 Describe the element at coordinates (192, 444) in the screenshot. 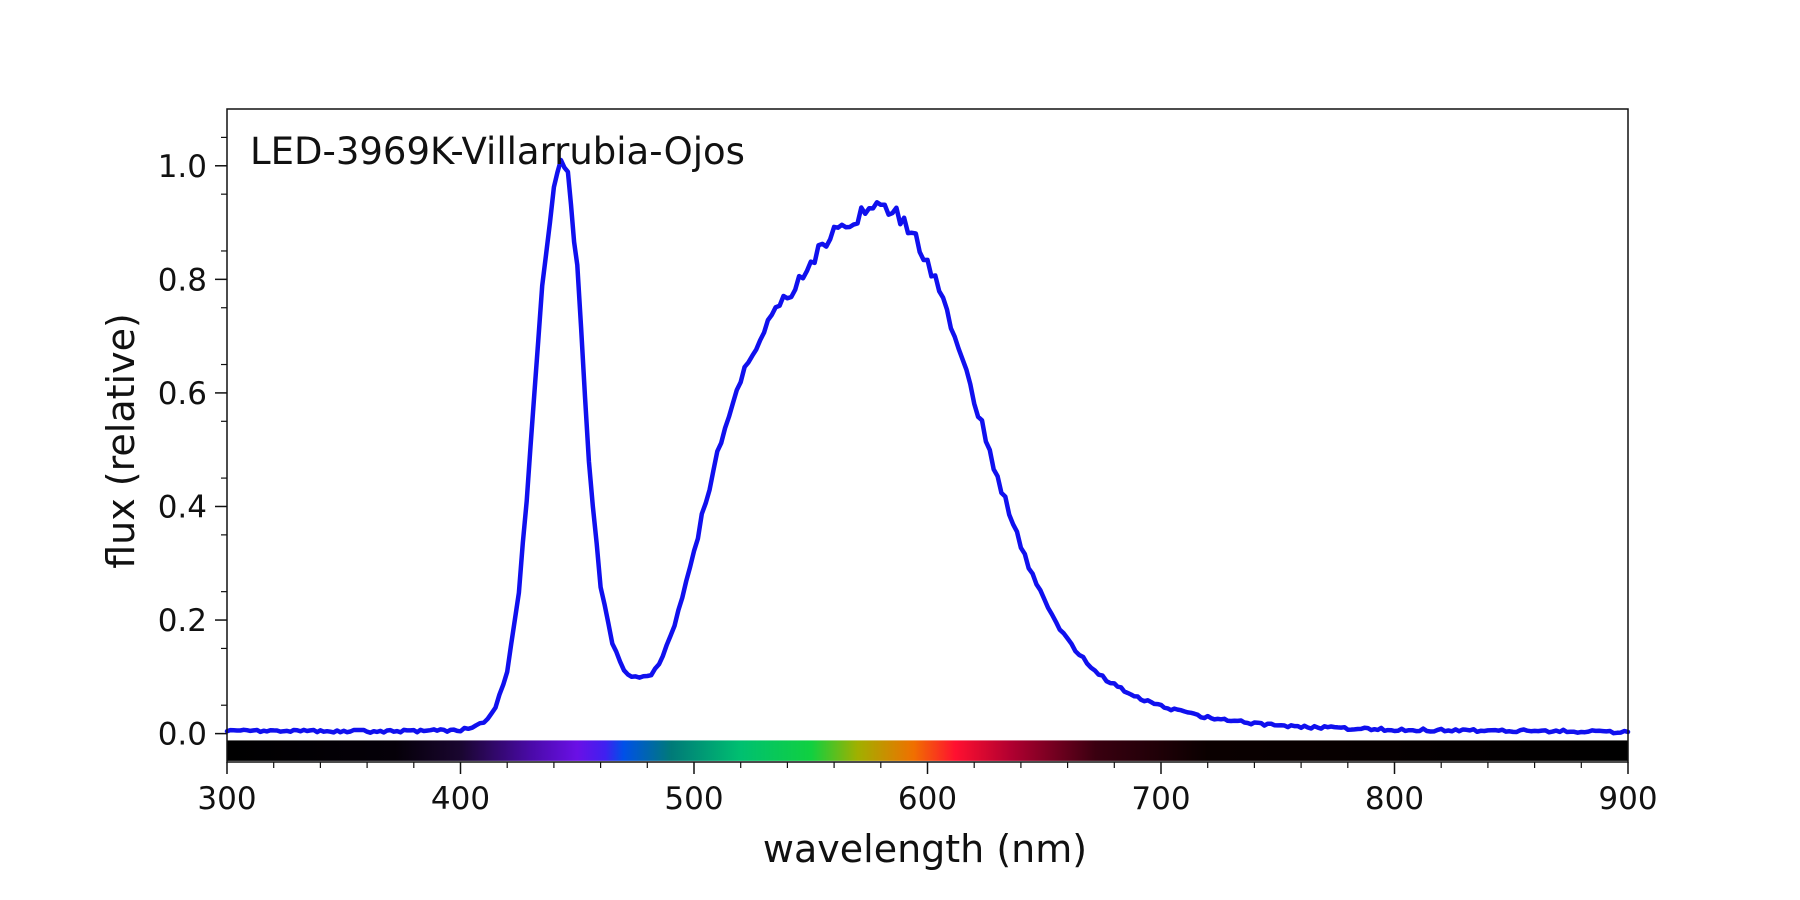

I see `y-axis-ticks: 0.0 0.2 0.4 0.6 0.8 1.0` at that location.